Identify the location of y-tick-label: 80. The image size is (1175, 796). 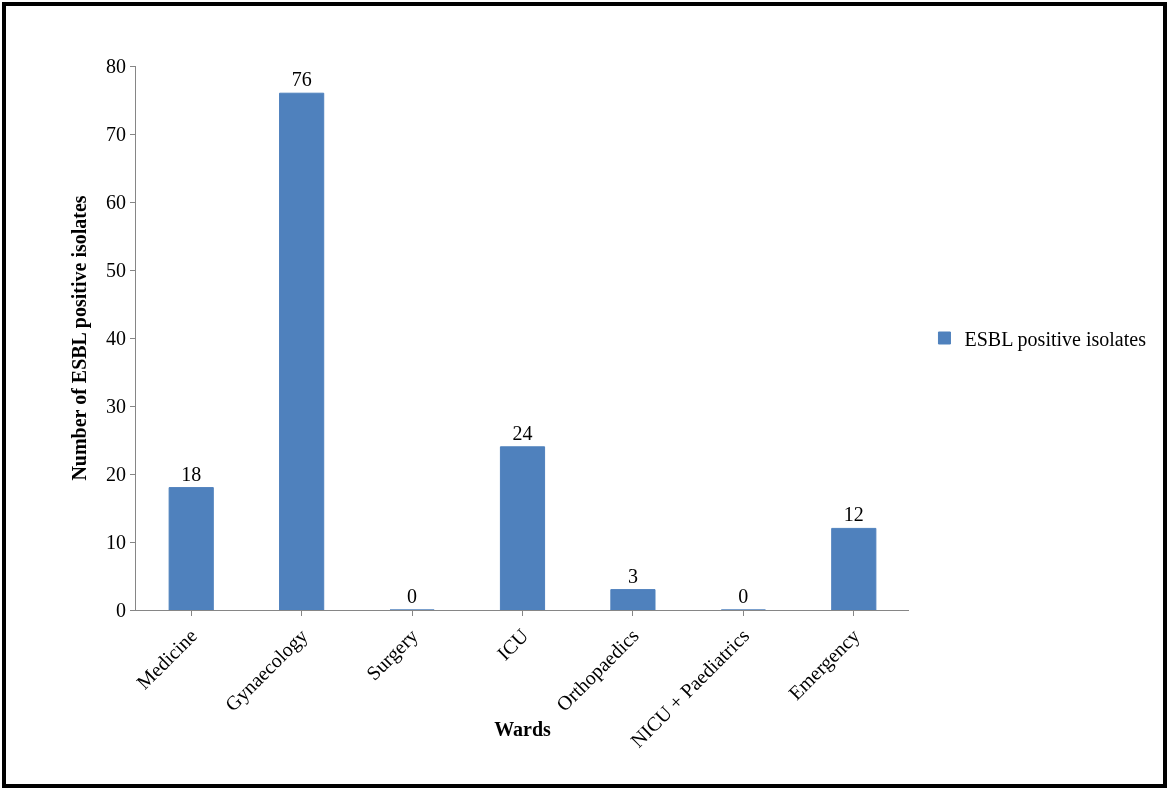
(116, 66).